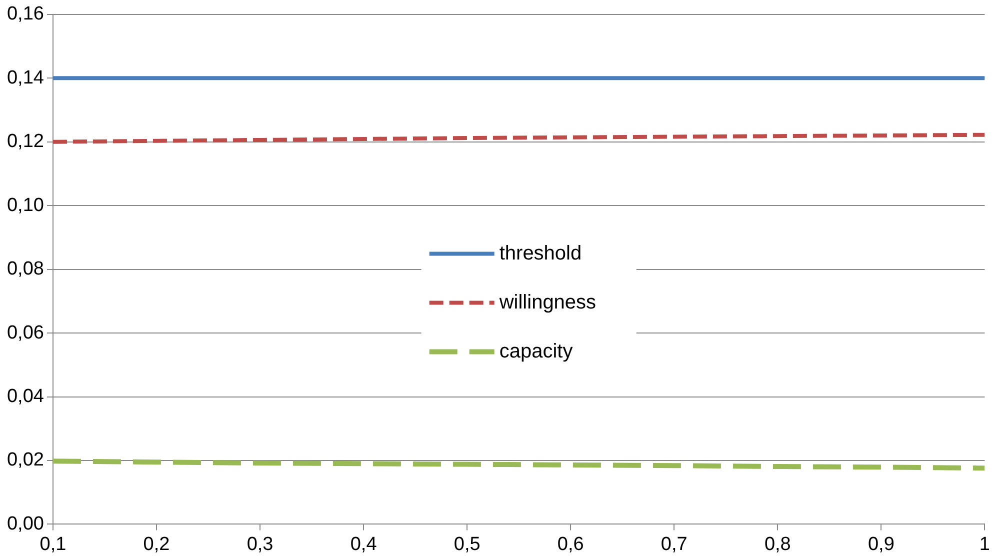 The image size is (993, 559). Describe the element at coordinates (570, 544) in the screenshot. I see `x-tick-label: 0,6` at that location.